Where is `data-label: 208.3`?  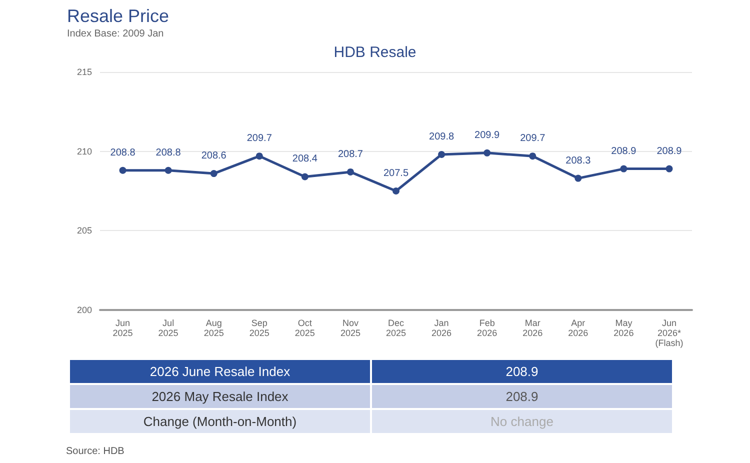 data-label: 208.3 is located at coordinates (579, 160).